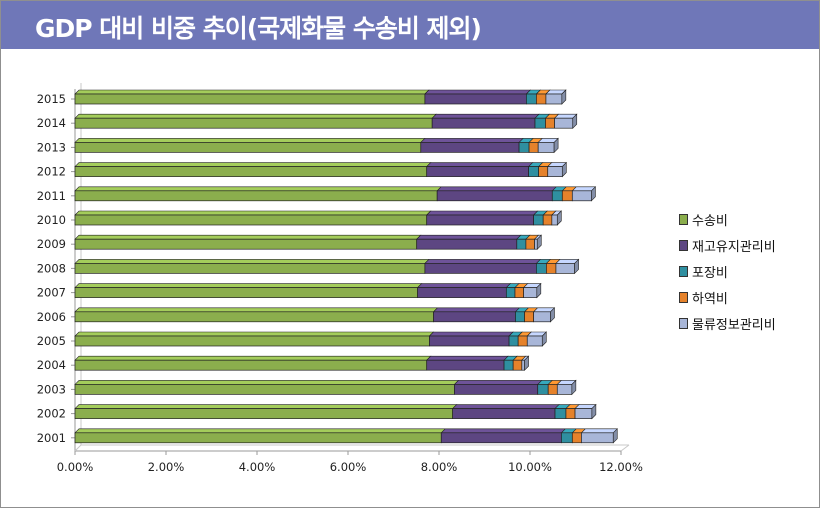 The image size is (820, 508). I want to click on legend-label: 재고유지관리비, so click(734, 247).